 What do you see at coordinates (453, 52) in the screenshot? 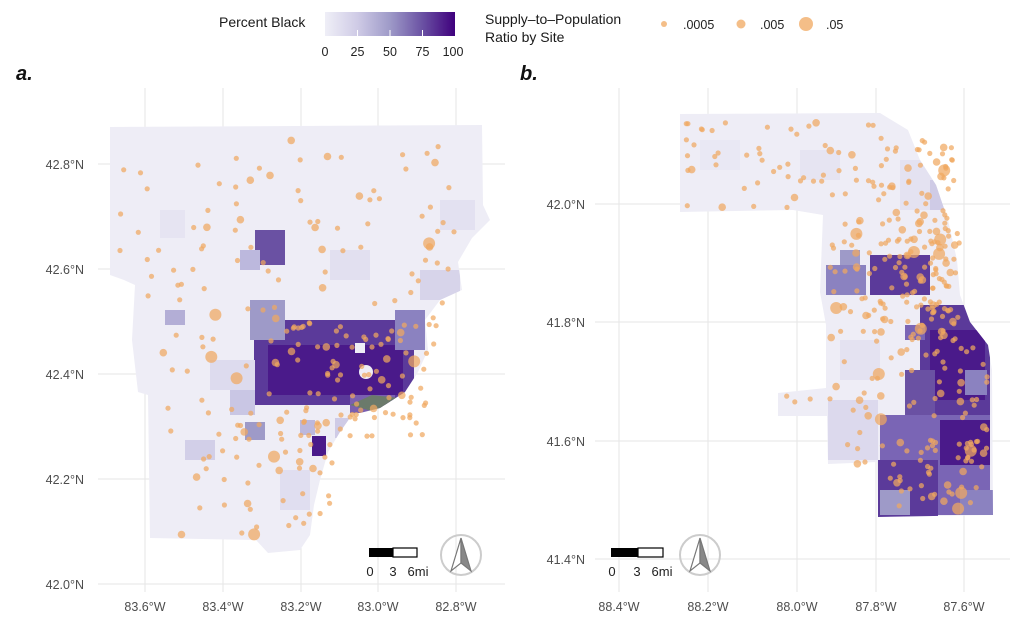
I see `fill-tick-100: 100` at bounding box center [453, 52].